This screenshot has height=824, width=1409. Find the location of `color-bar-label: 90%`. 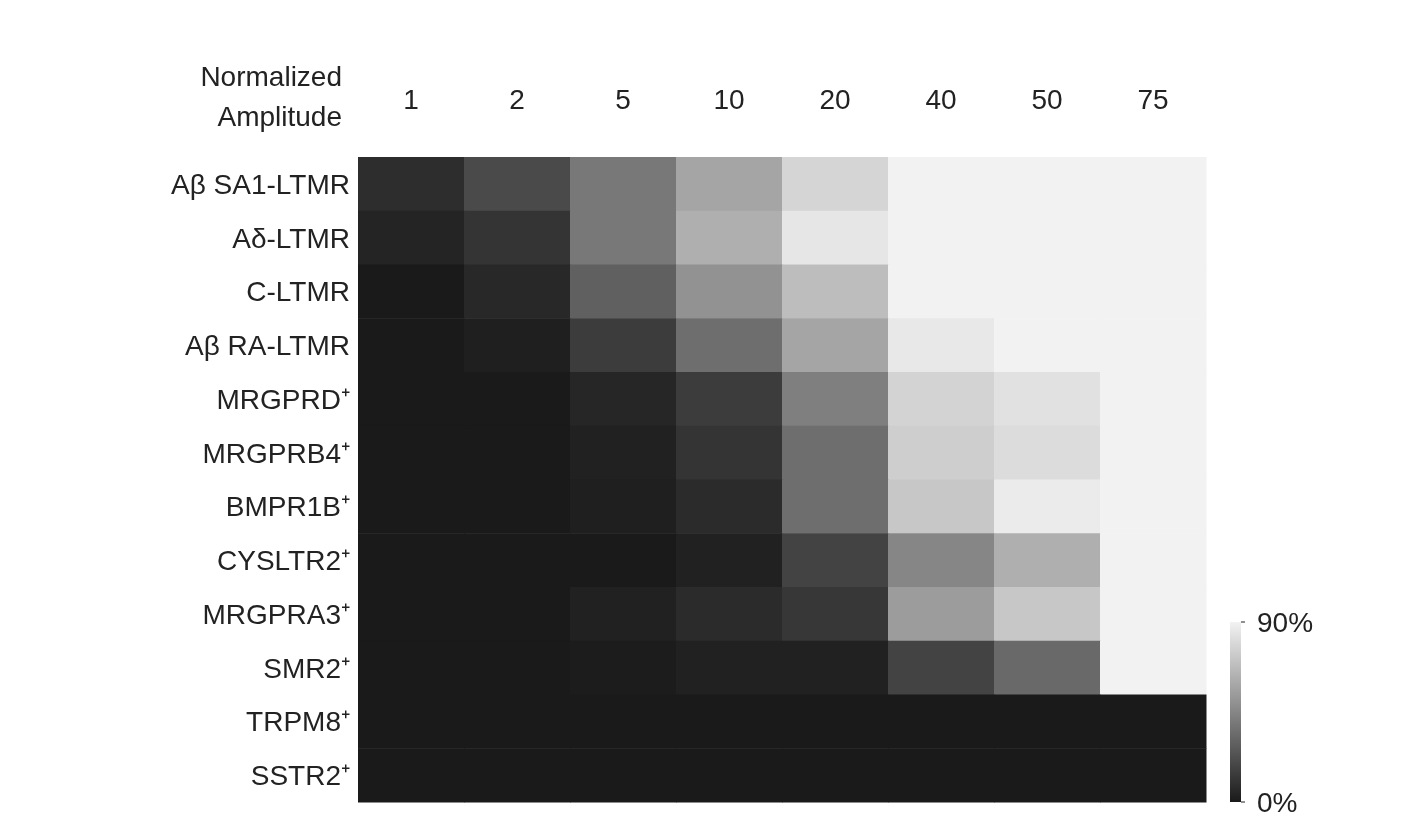

color-bar-label: 90% is located at coordinates (1285, 622).